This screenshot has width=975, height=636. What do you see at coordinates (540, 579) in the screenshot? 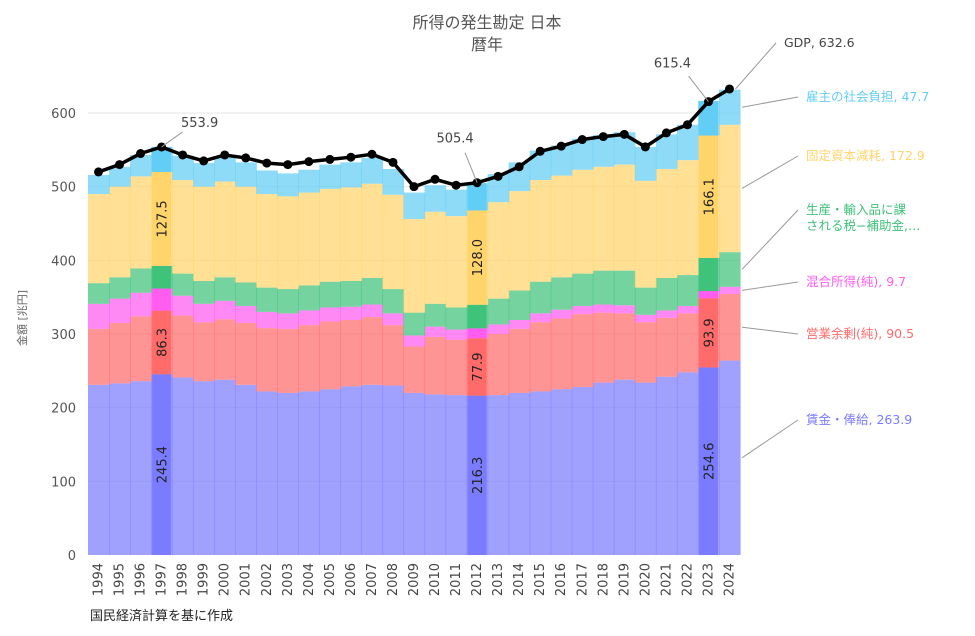
I see `x-tick-label: 2015` at bounding box center [540, 579].